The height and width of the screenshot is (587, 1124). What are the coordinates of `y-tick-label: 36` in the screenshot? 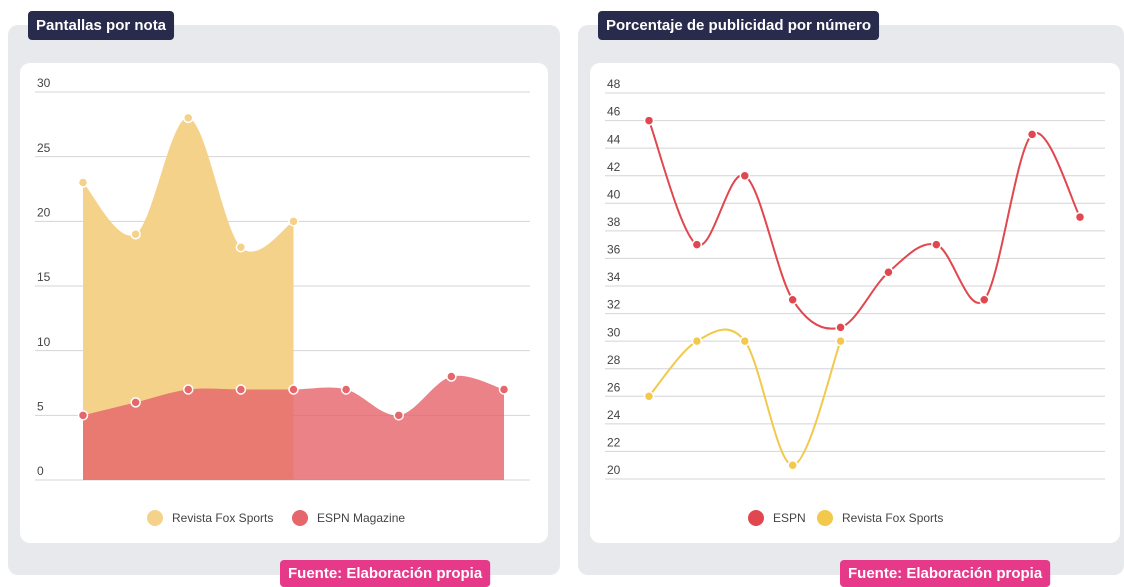 It's located at (614, 250).